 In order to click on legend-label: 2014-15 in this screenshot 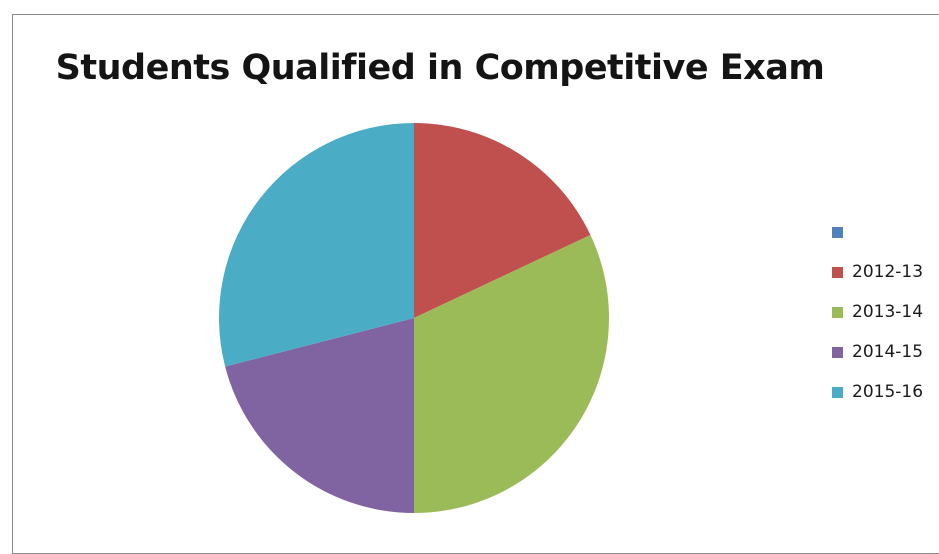, I will do `click(888, 352)`.